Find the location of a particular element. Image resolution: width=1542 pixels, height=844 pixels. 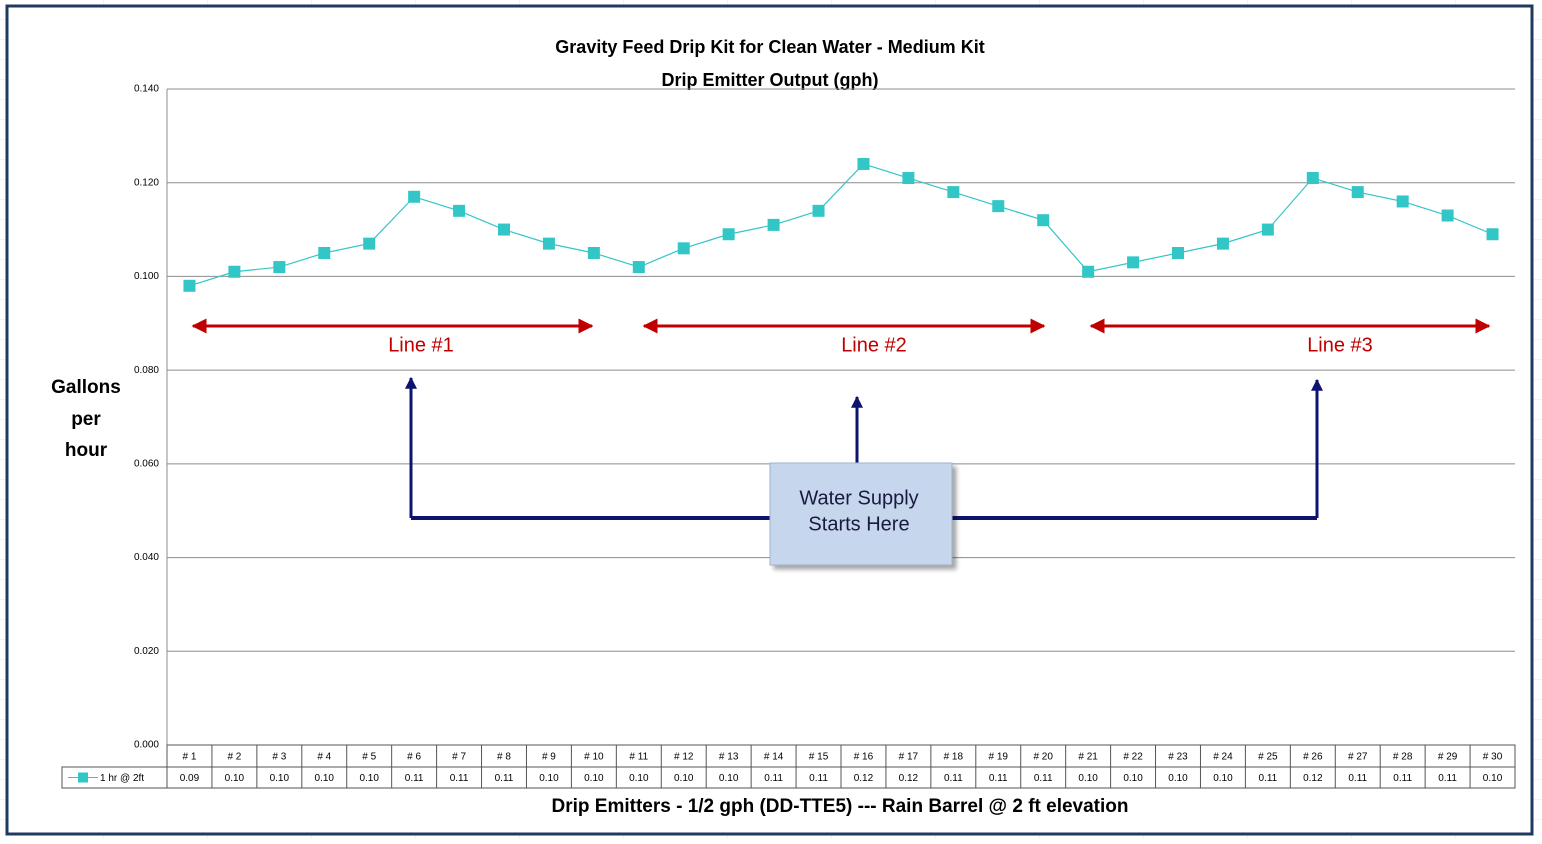

x-tick-label: # 25 is located at coordinates (1268, 757).